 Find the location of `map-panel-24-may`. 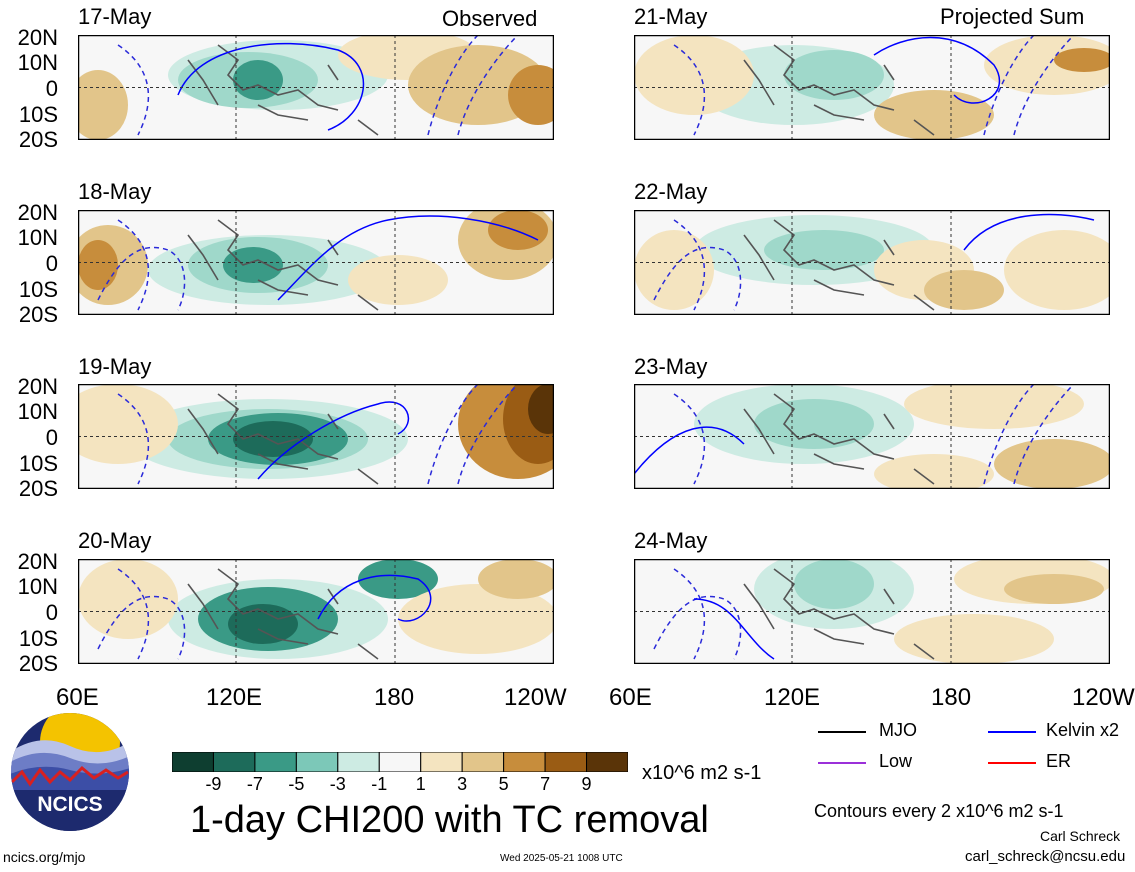

map-panel-24-may is located at coordinates (872, 611).